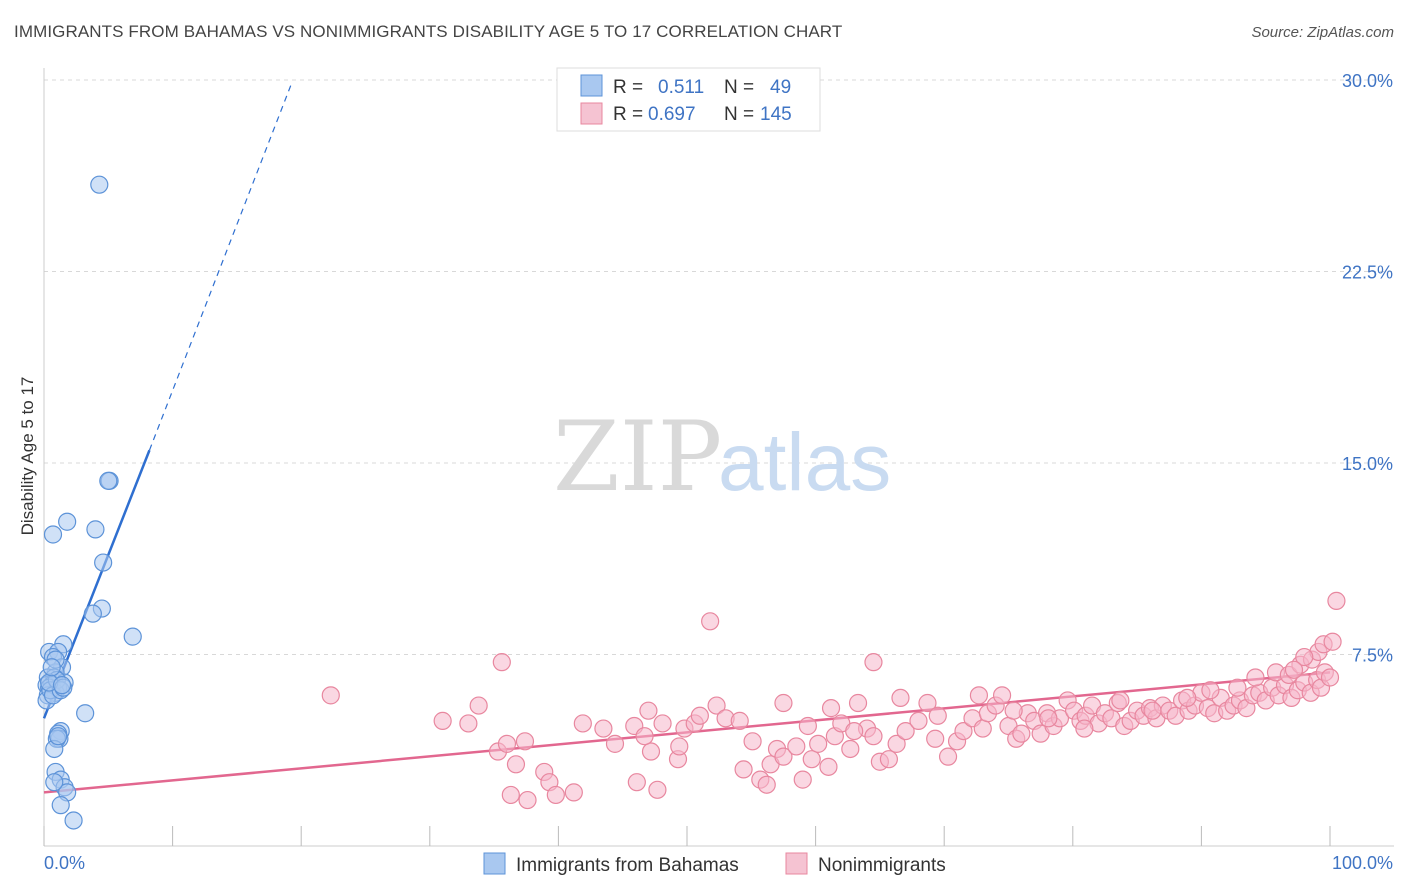  Describe the element at coordinates (494, 863) in the screenshot. I see `bottom-legend-blue-swatch` at that location.